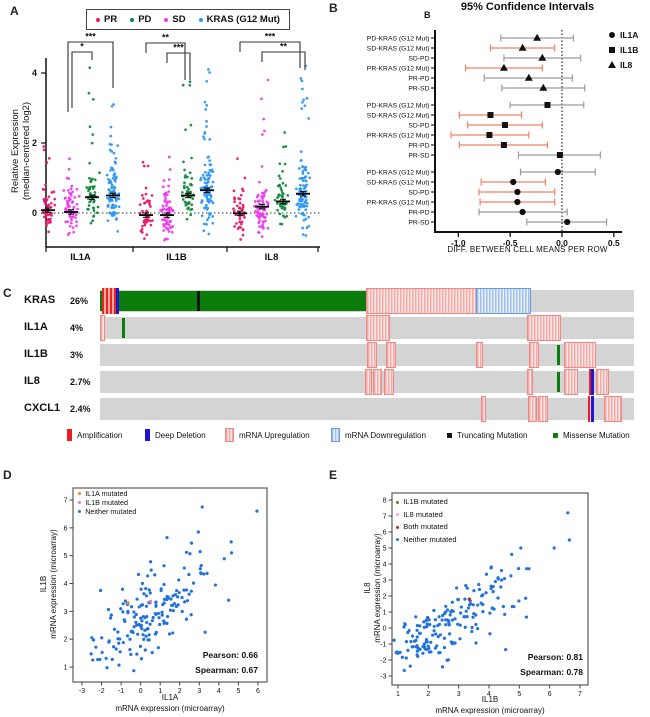  What do you see at coordinates (80, 409) in the screenshot?
I see `oncoprint-percent-label: 2.4%` at bounding box center [80, 409].